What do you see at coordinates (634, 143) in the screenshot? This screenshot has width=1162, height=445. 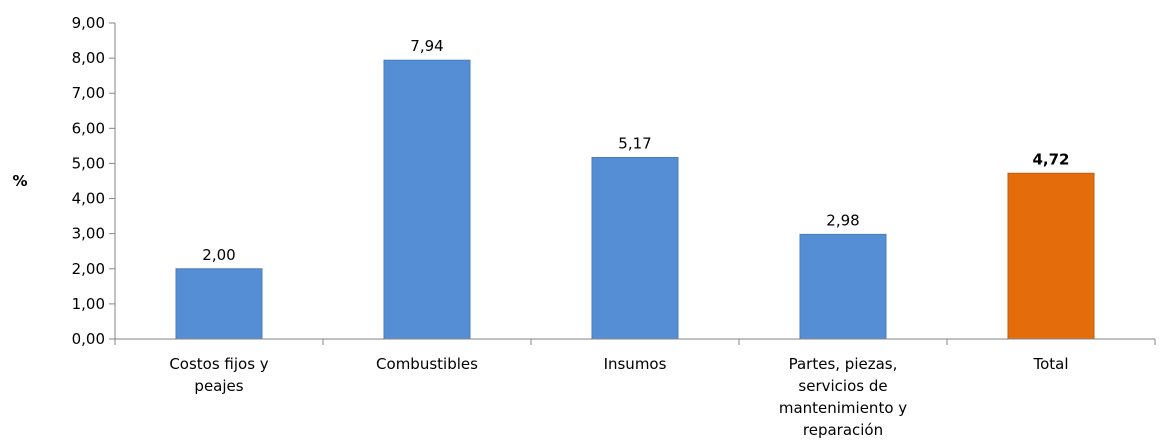 I see `data-label-3: 5,17` at bounding box center [634, 143].